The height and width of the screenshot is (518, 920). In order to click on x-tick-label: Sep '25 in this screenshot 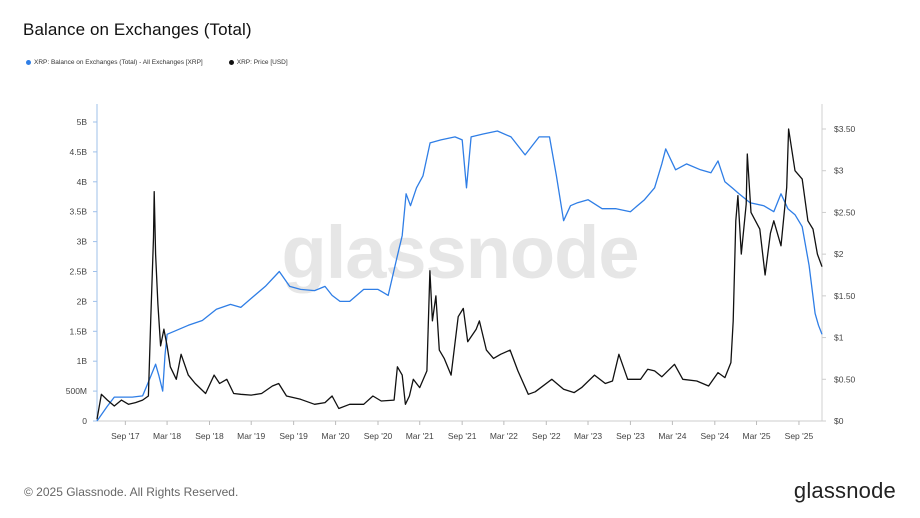, I will do `click(799, 436)`.